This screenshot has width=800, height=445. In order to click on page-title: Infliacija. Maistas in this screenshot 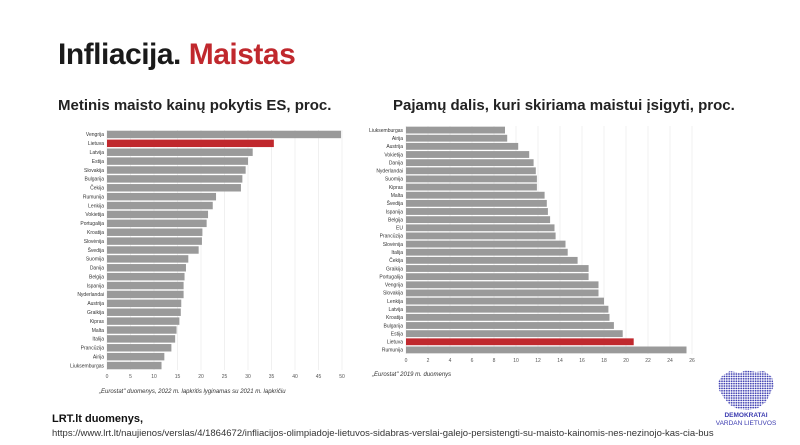, I will do `click(177, 55)`.